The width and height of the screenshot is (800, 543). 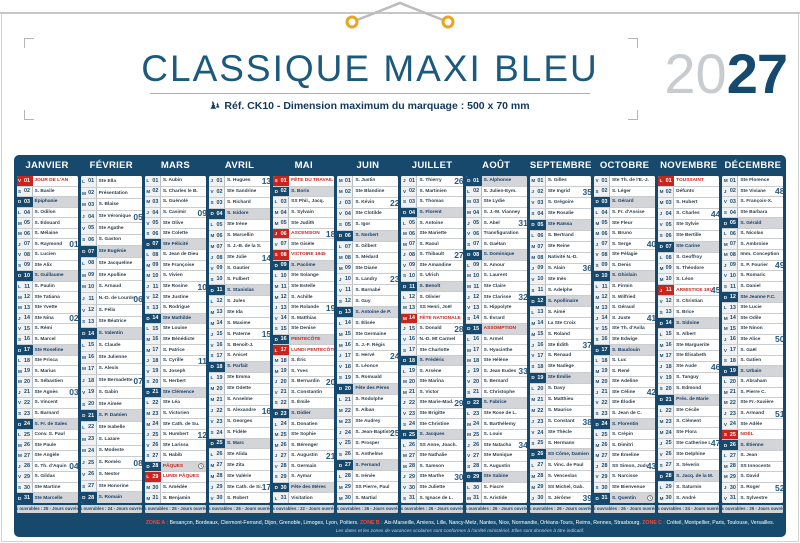 I want to click on saint-label: Ste Inès, so click(x=557, y=279).